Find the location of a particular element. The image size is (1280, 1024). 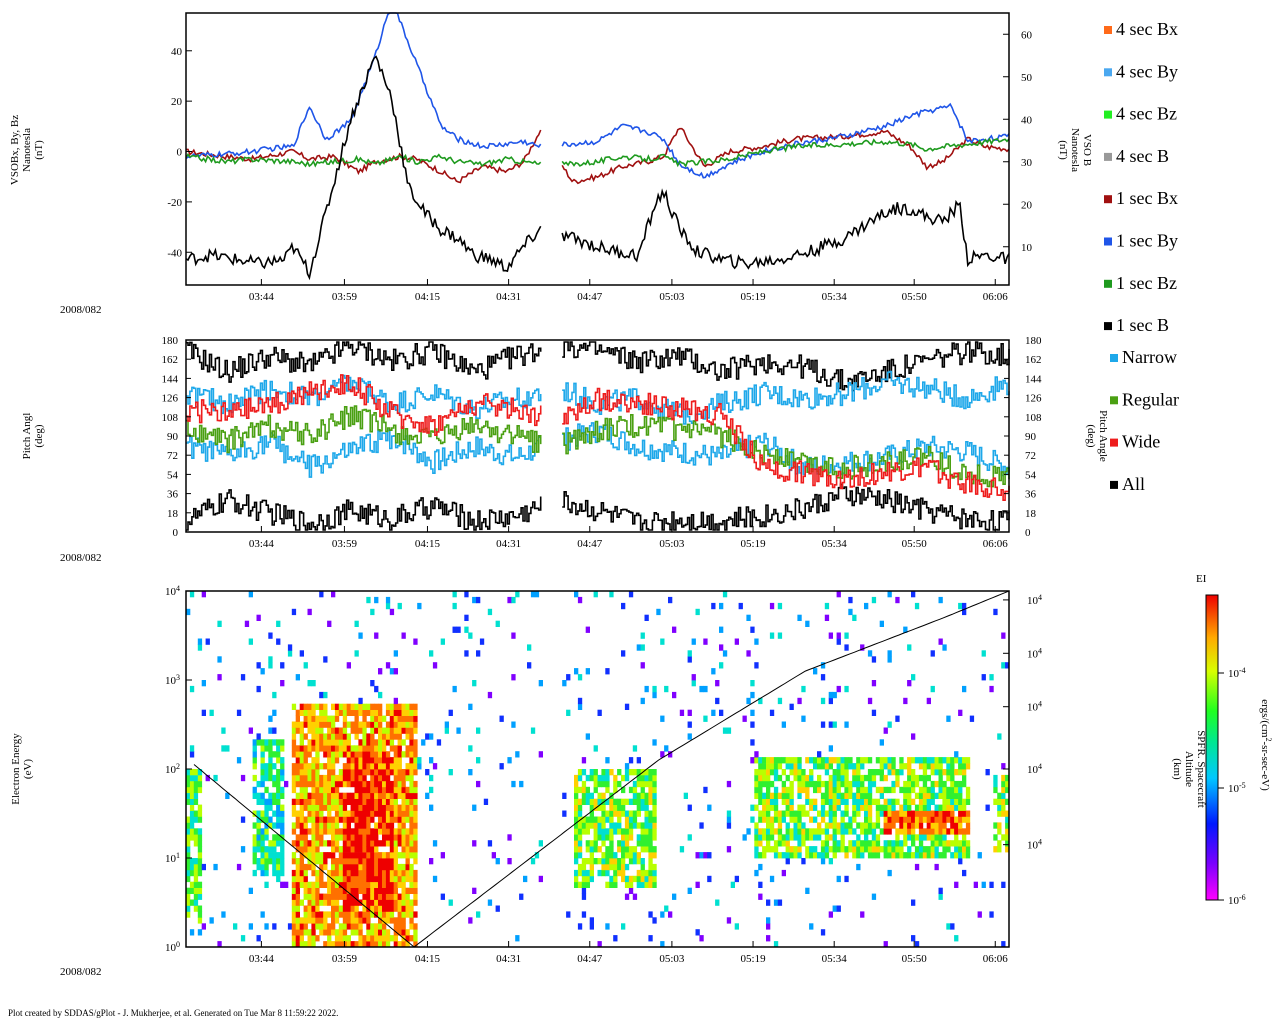

energy-tick-label: 103 is located at coordinates (172, 680).